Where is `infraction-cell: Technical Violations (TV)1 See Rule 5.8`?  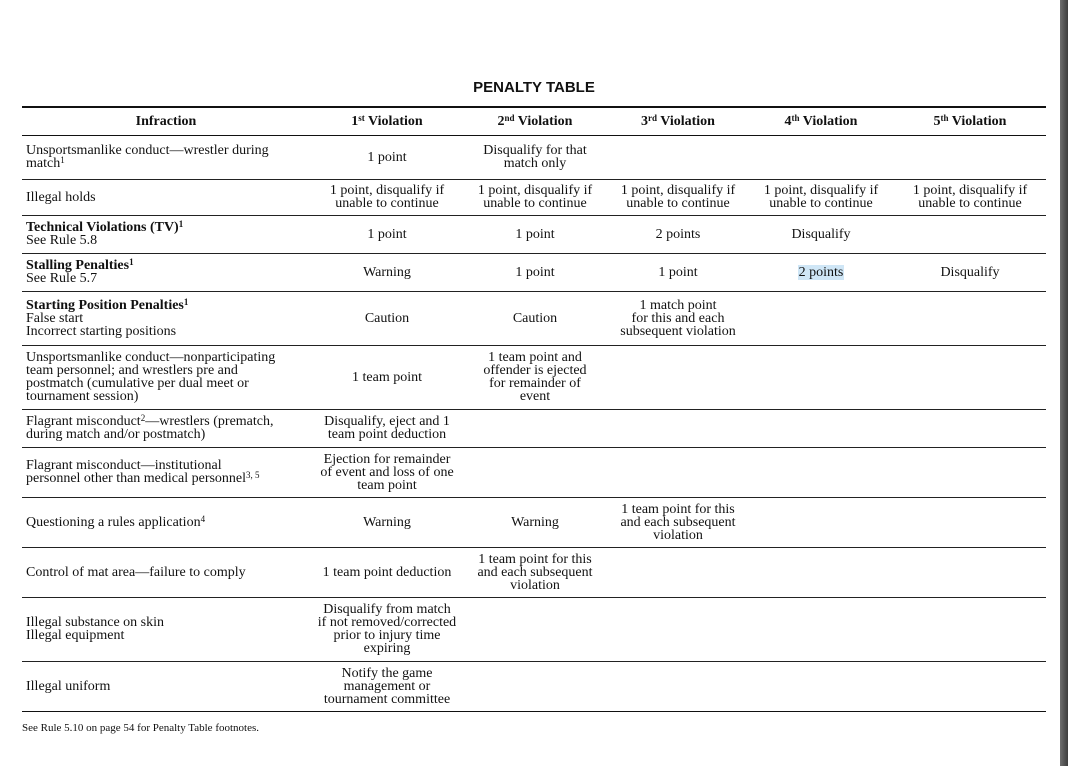 infraction-cell: Technical Violations (TV)1 See Rule 5.8 is located at coordinates (167, 234).